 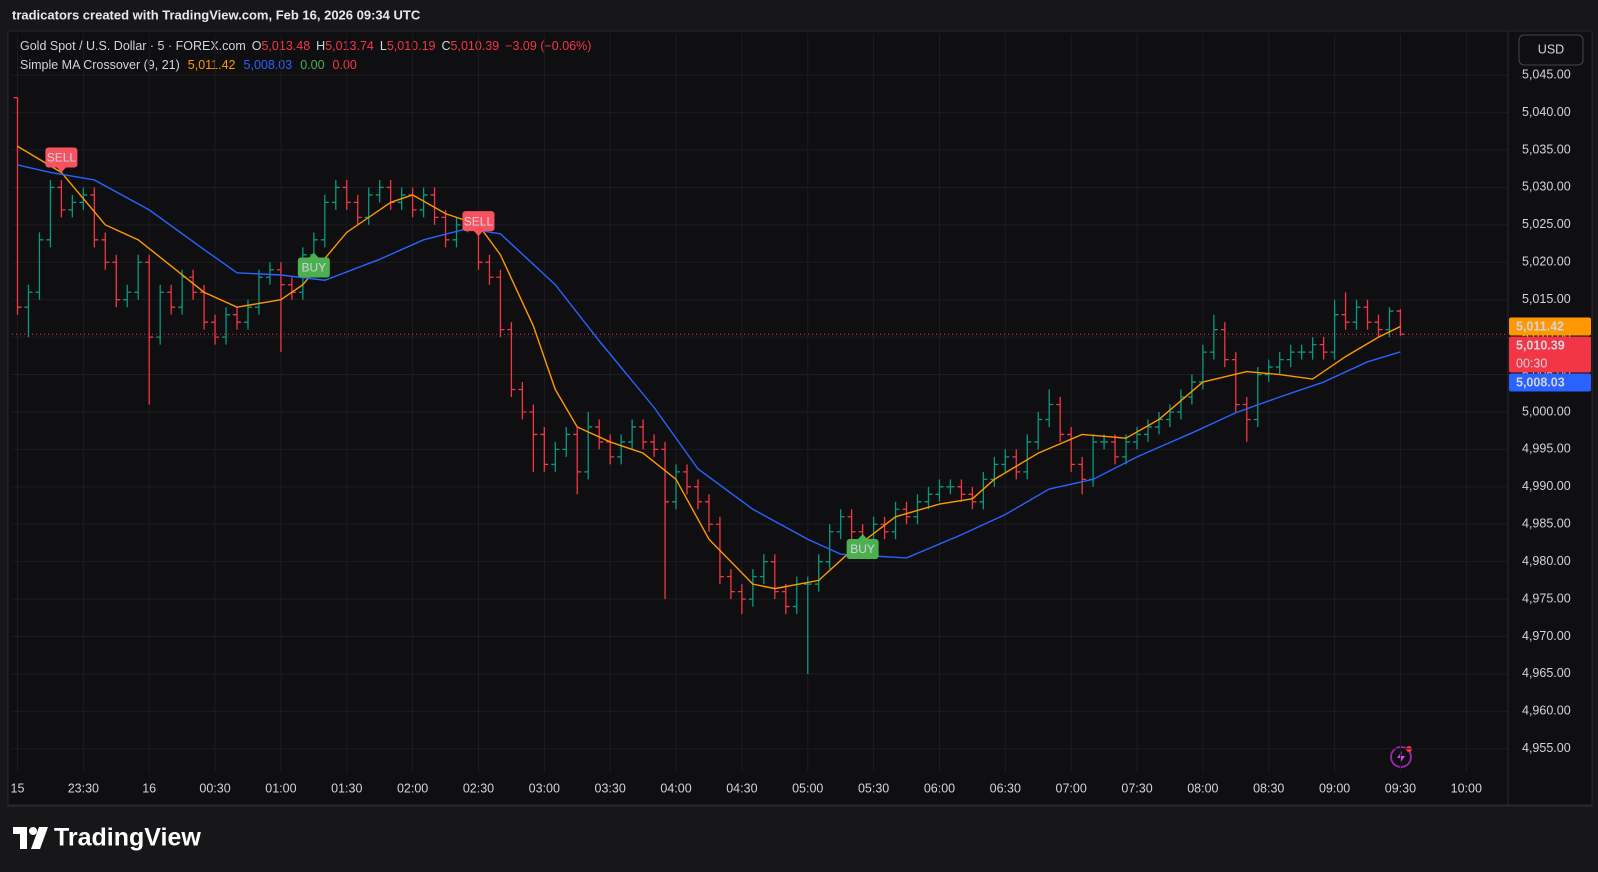 I want to click on currency-button, so click(x=1551, y=50).